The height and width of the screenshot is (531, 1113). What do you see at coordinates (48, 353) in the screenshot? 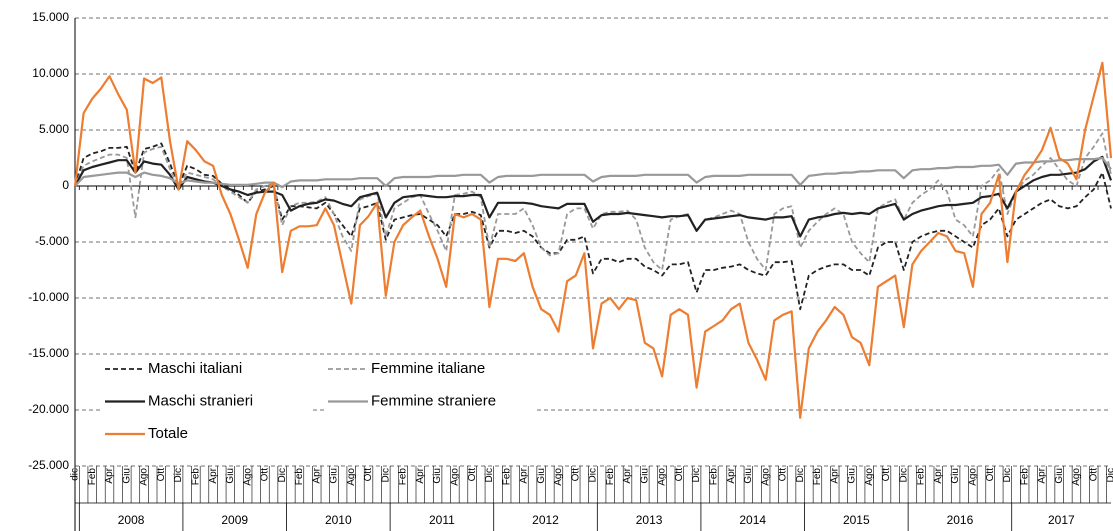
I see `y-tick-label: -15.000` at bounding box center [48, 353].